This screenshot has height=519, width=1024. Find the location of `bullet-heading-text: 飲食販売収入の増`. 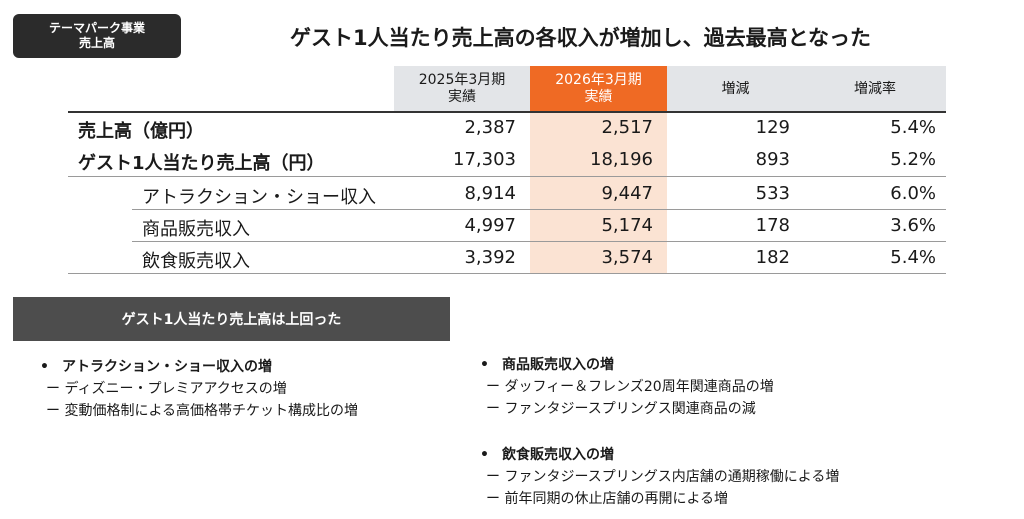

bullet-heading-text: 飲食販売収入の増 is located at coordinates (558, 455).